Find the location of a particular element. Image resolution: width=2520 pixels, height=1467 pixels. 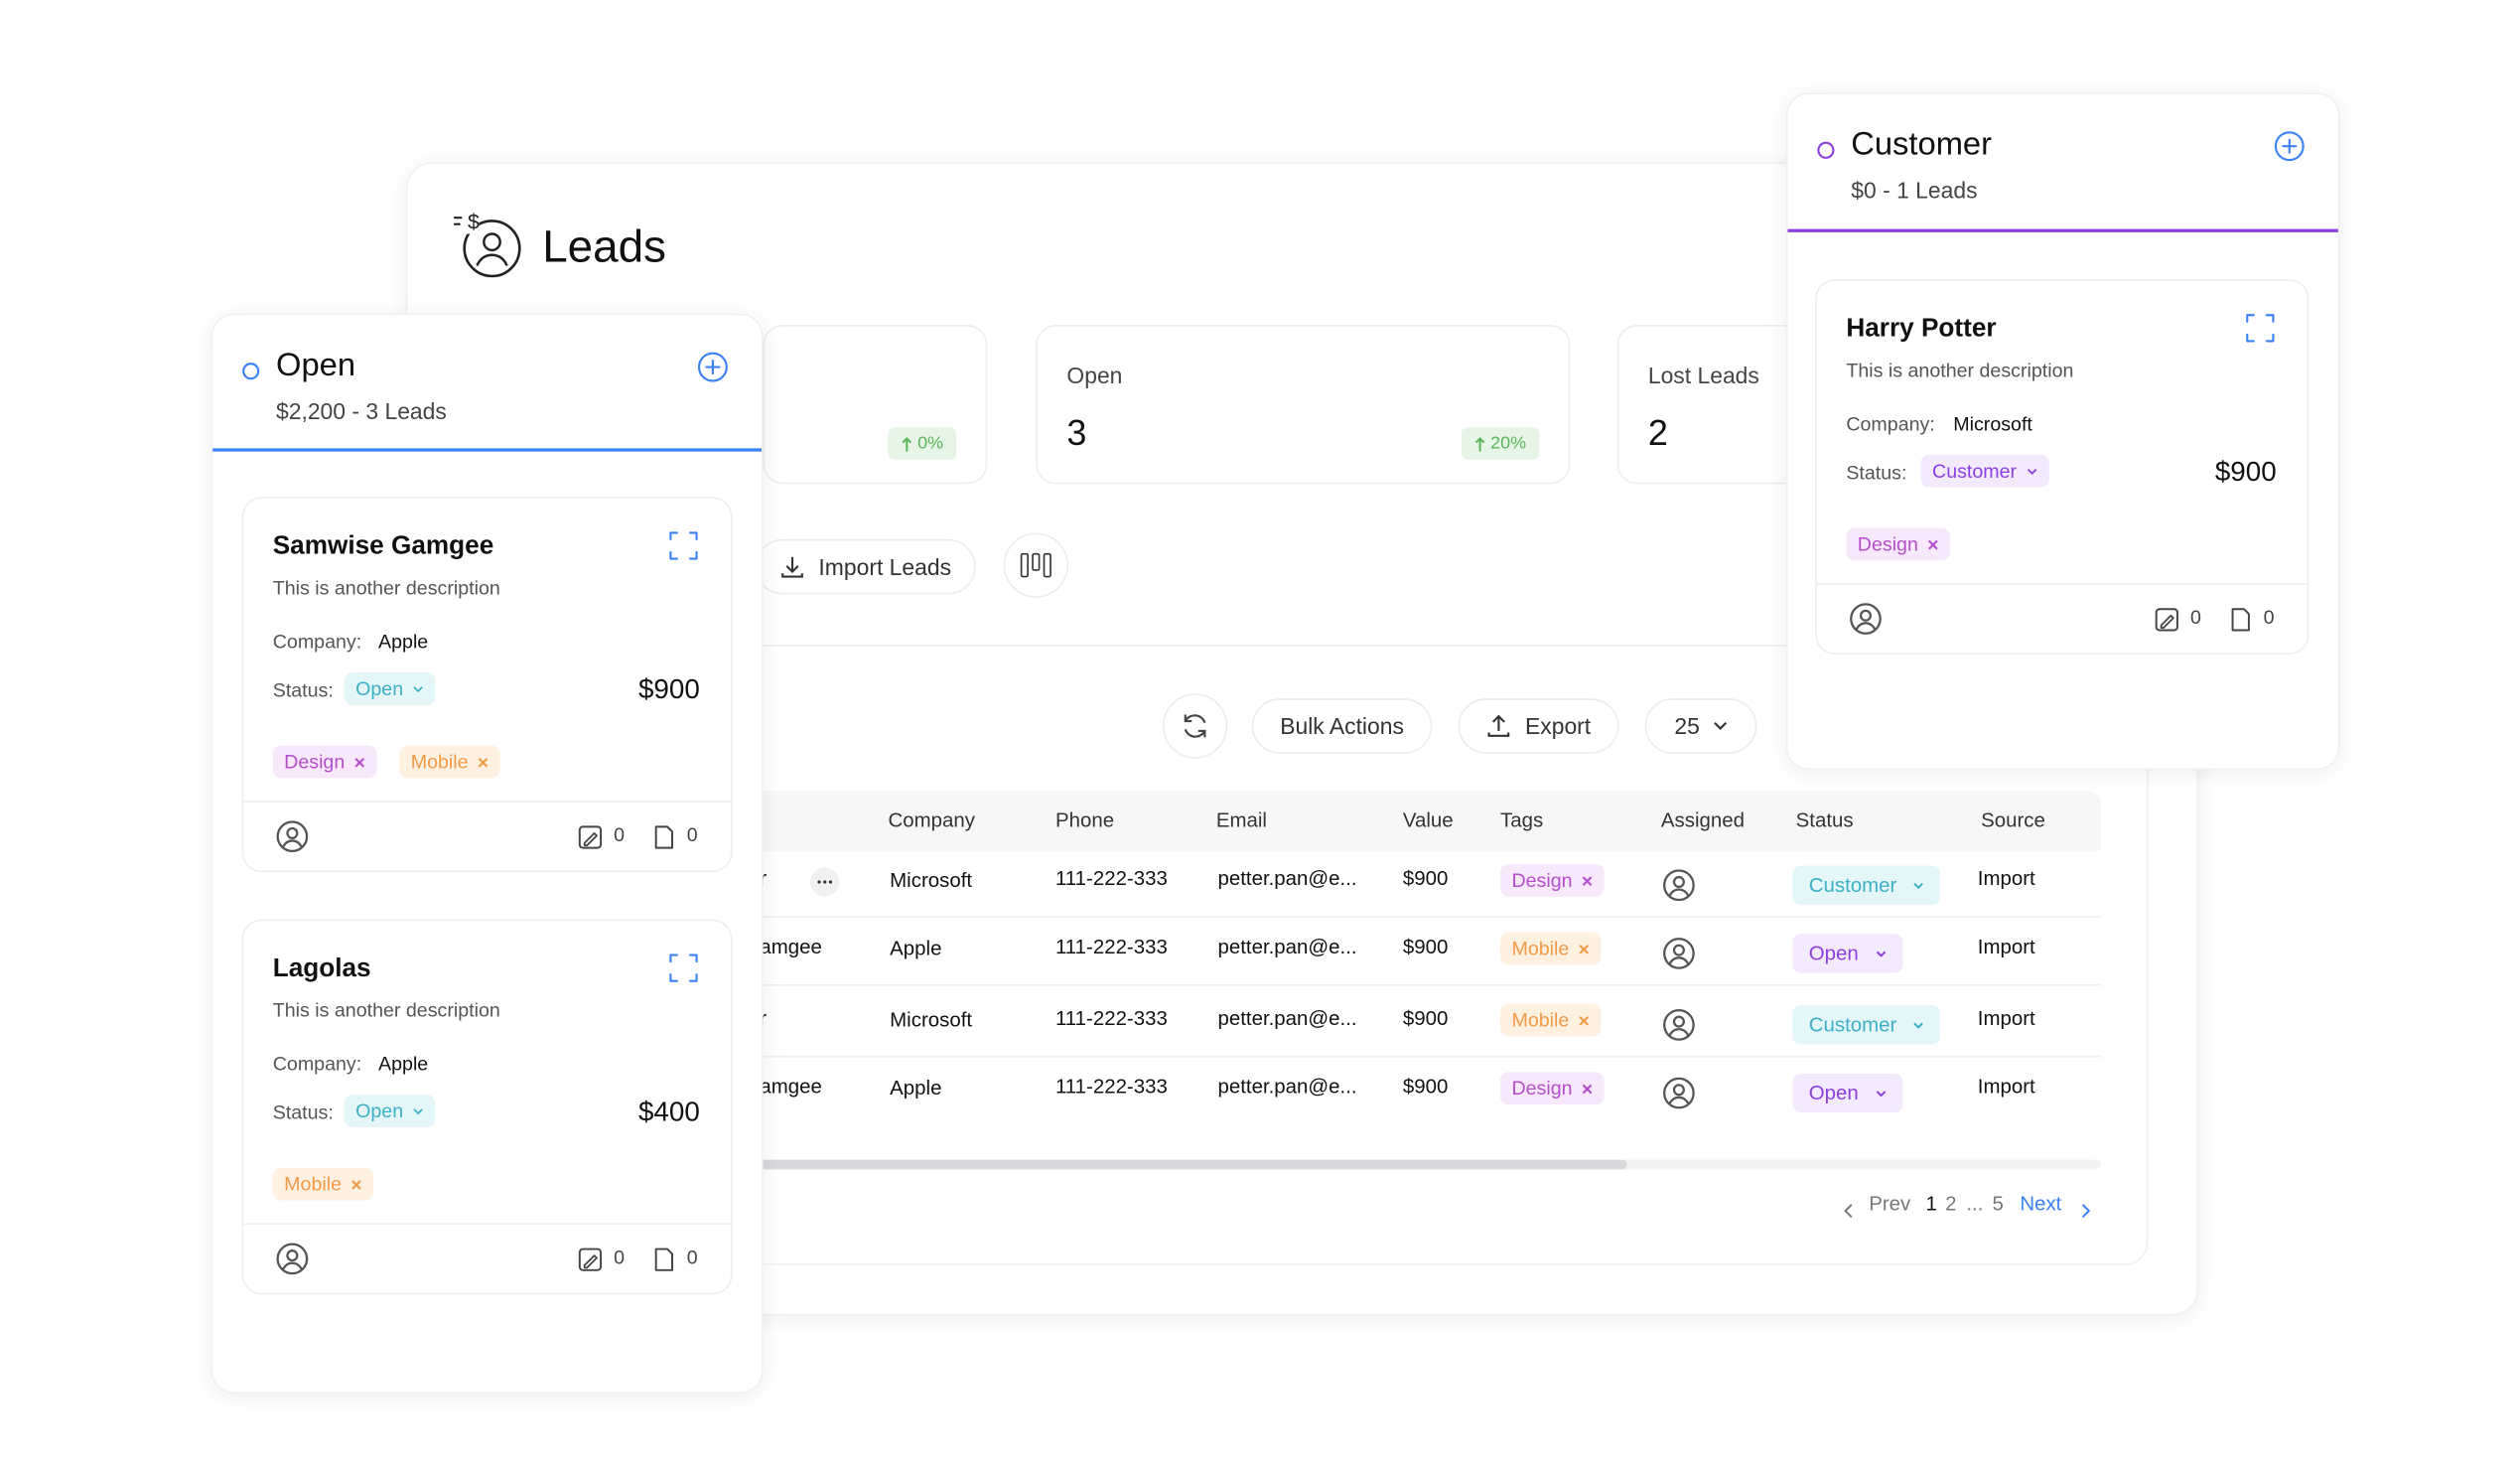

next-chevron is located at coordinates (2086, 1207).